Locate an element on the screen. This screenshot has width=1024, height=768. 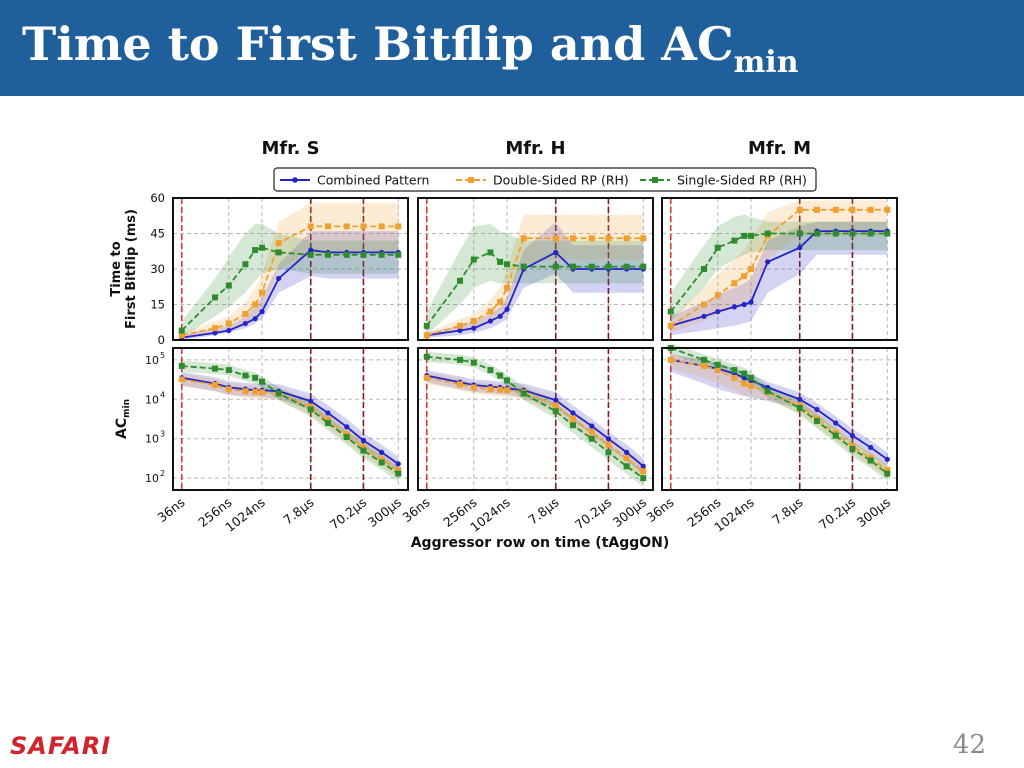
legend-entry-single-sided-rp-rh: Single-Sided RP (RH) is located at coordinates (723, 180).